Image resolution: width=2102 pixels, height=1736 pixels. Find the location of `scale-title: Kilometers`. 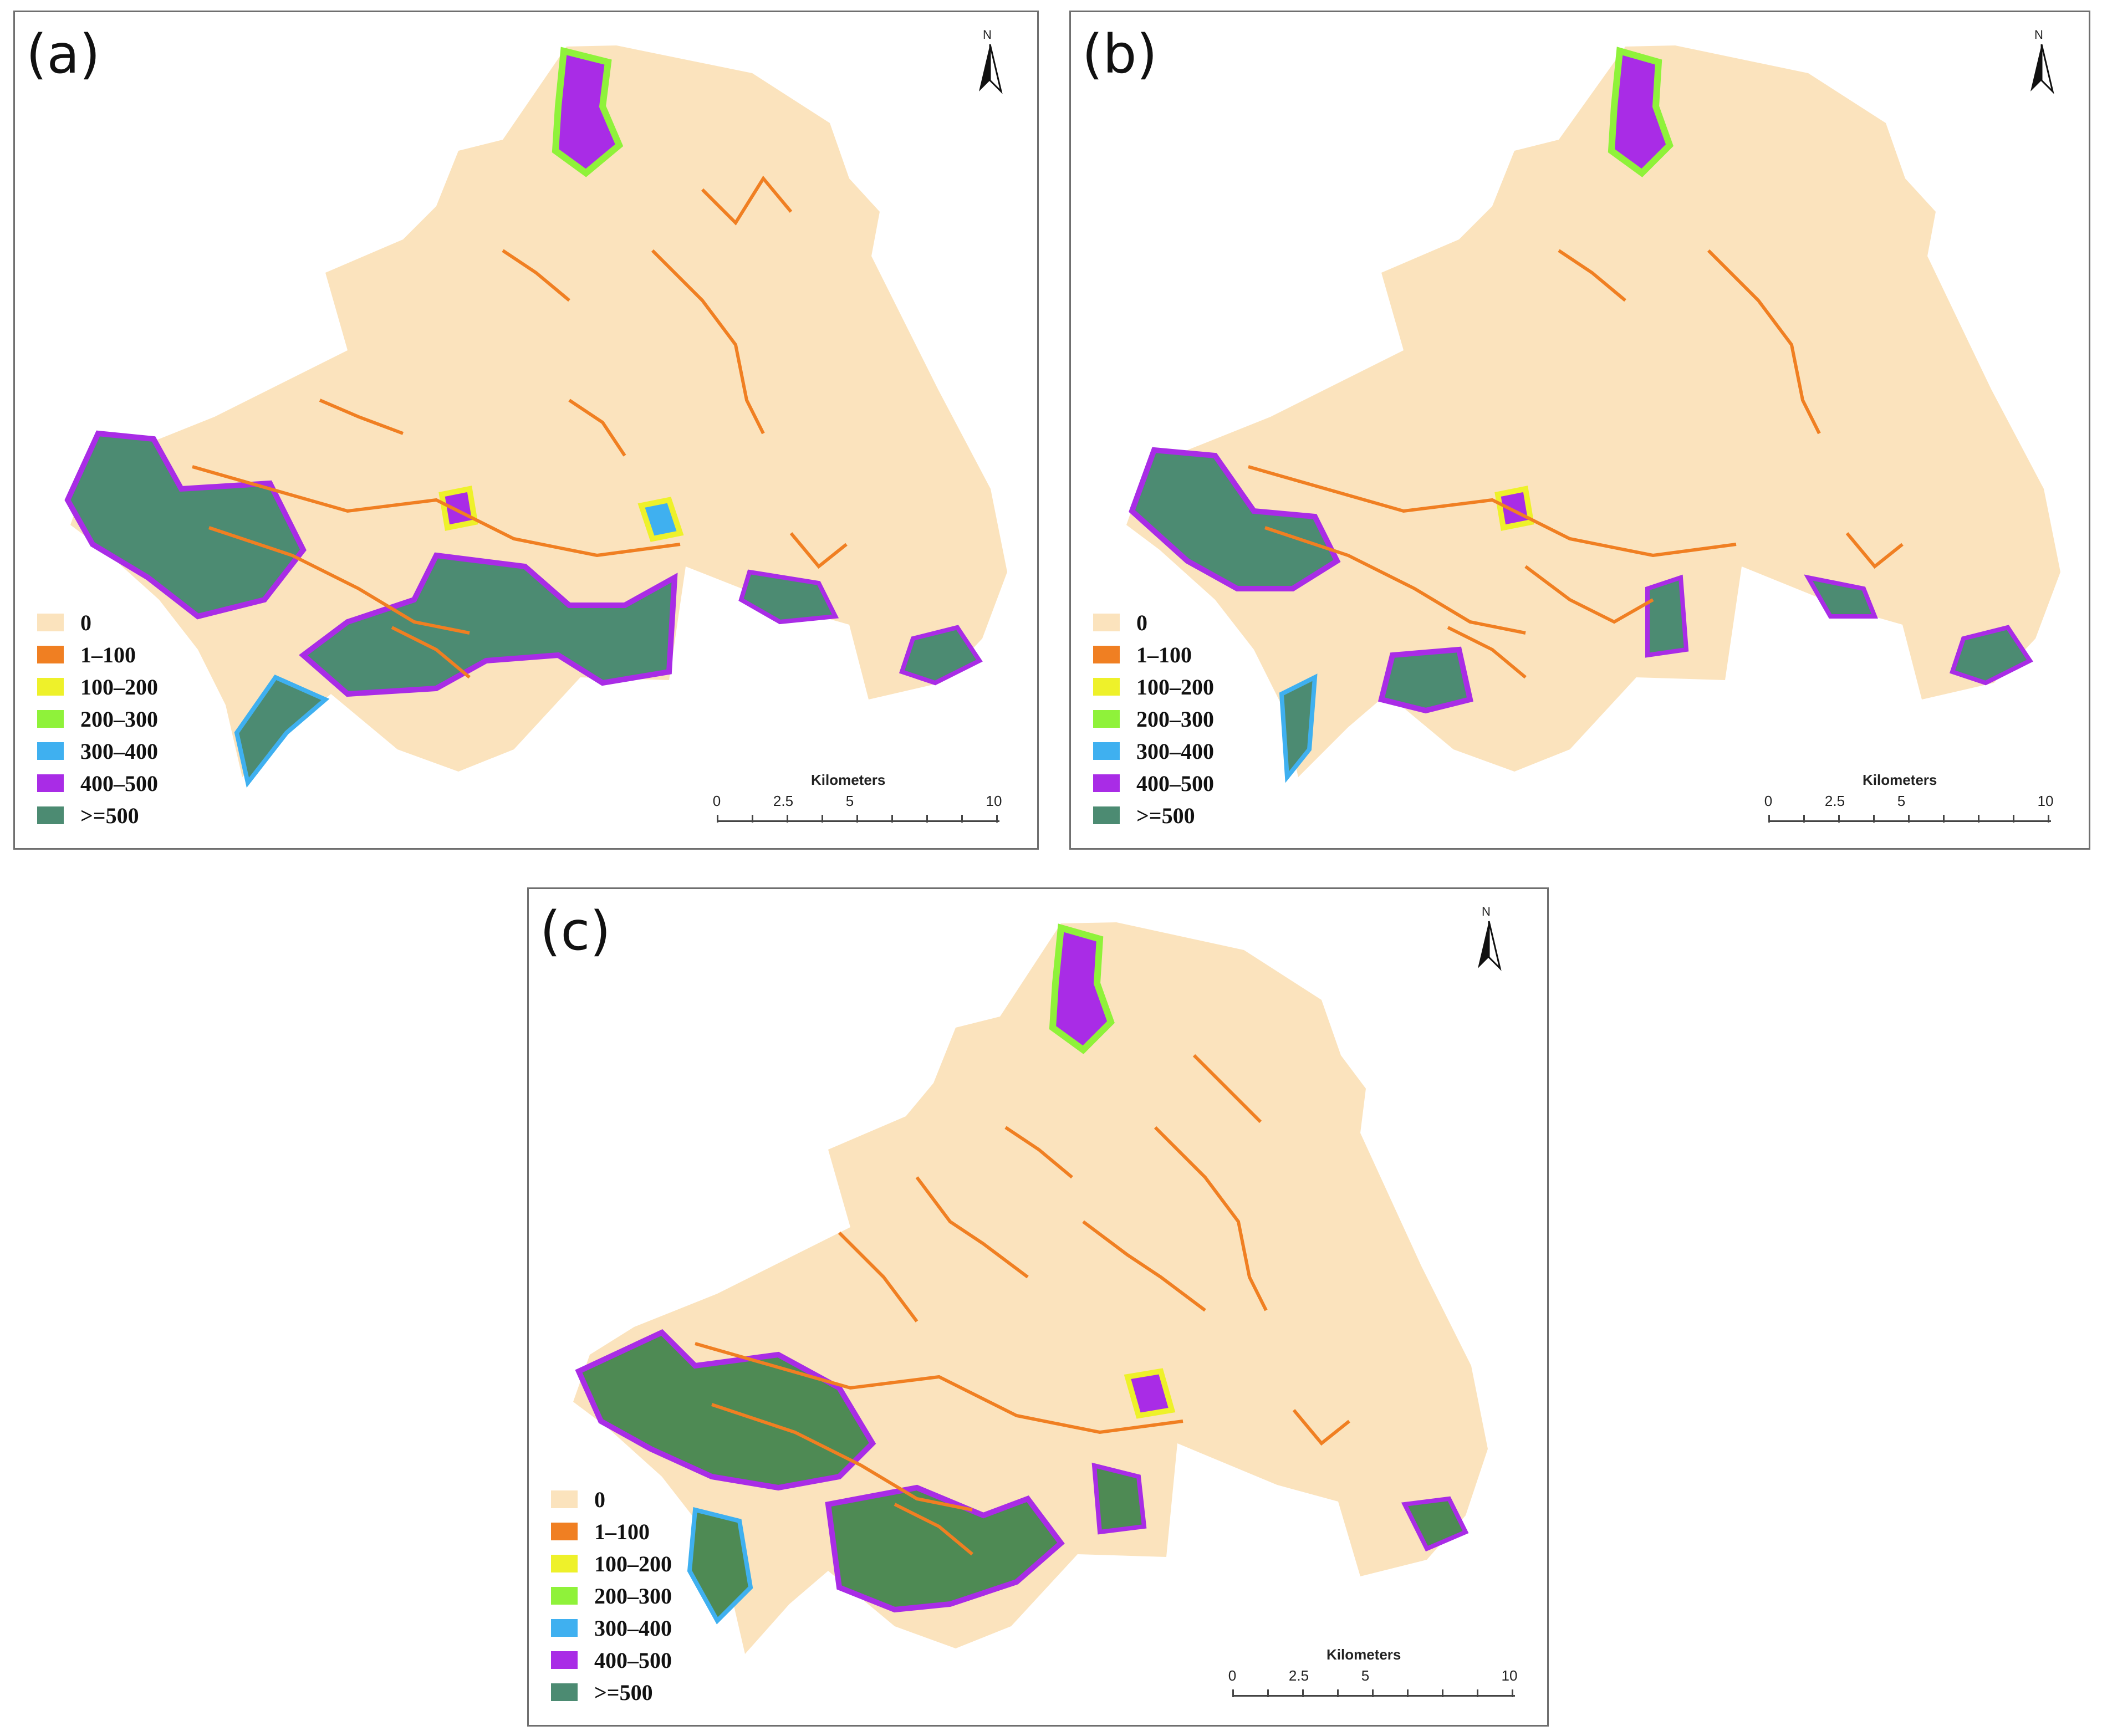

scale-title: Kilometers is located at coordinates (1900, 780).